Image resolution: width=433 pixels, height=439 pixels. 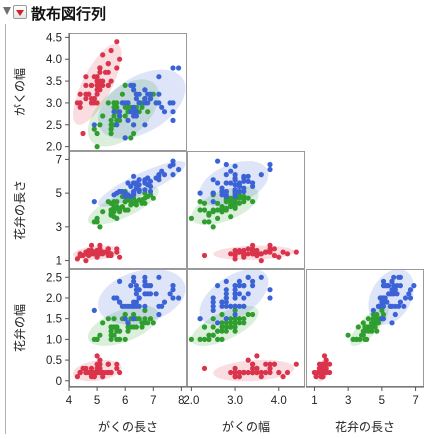 What do you see at coordinates (97, 401) in the screenshot?
I see `x-tick-label: 5` at bounding box center [97, 401].